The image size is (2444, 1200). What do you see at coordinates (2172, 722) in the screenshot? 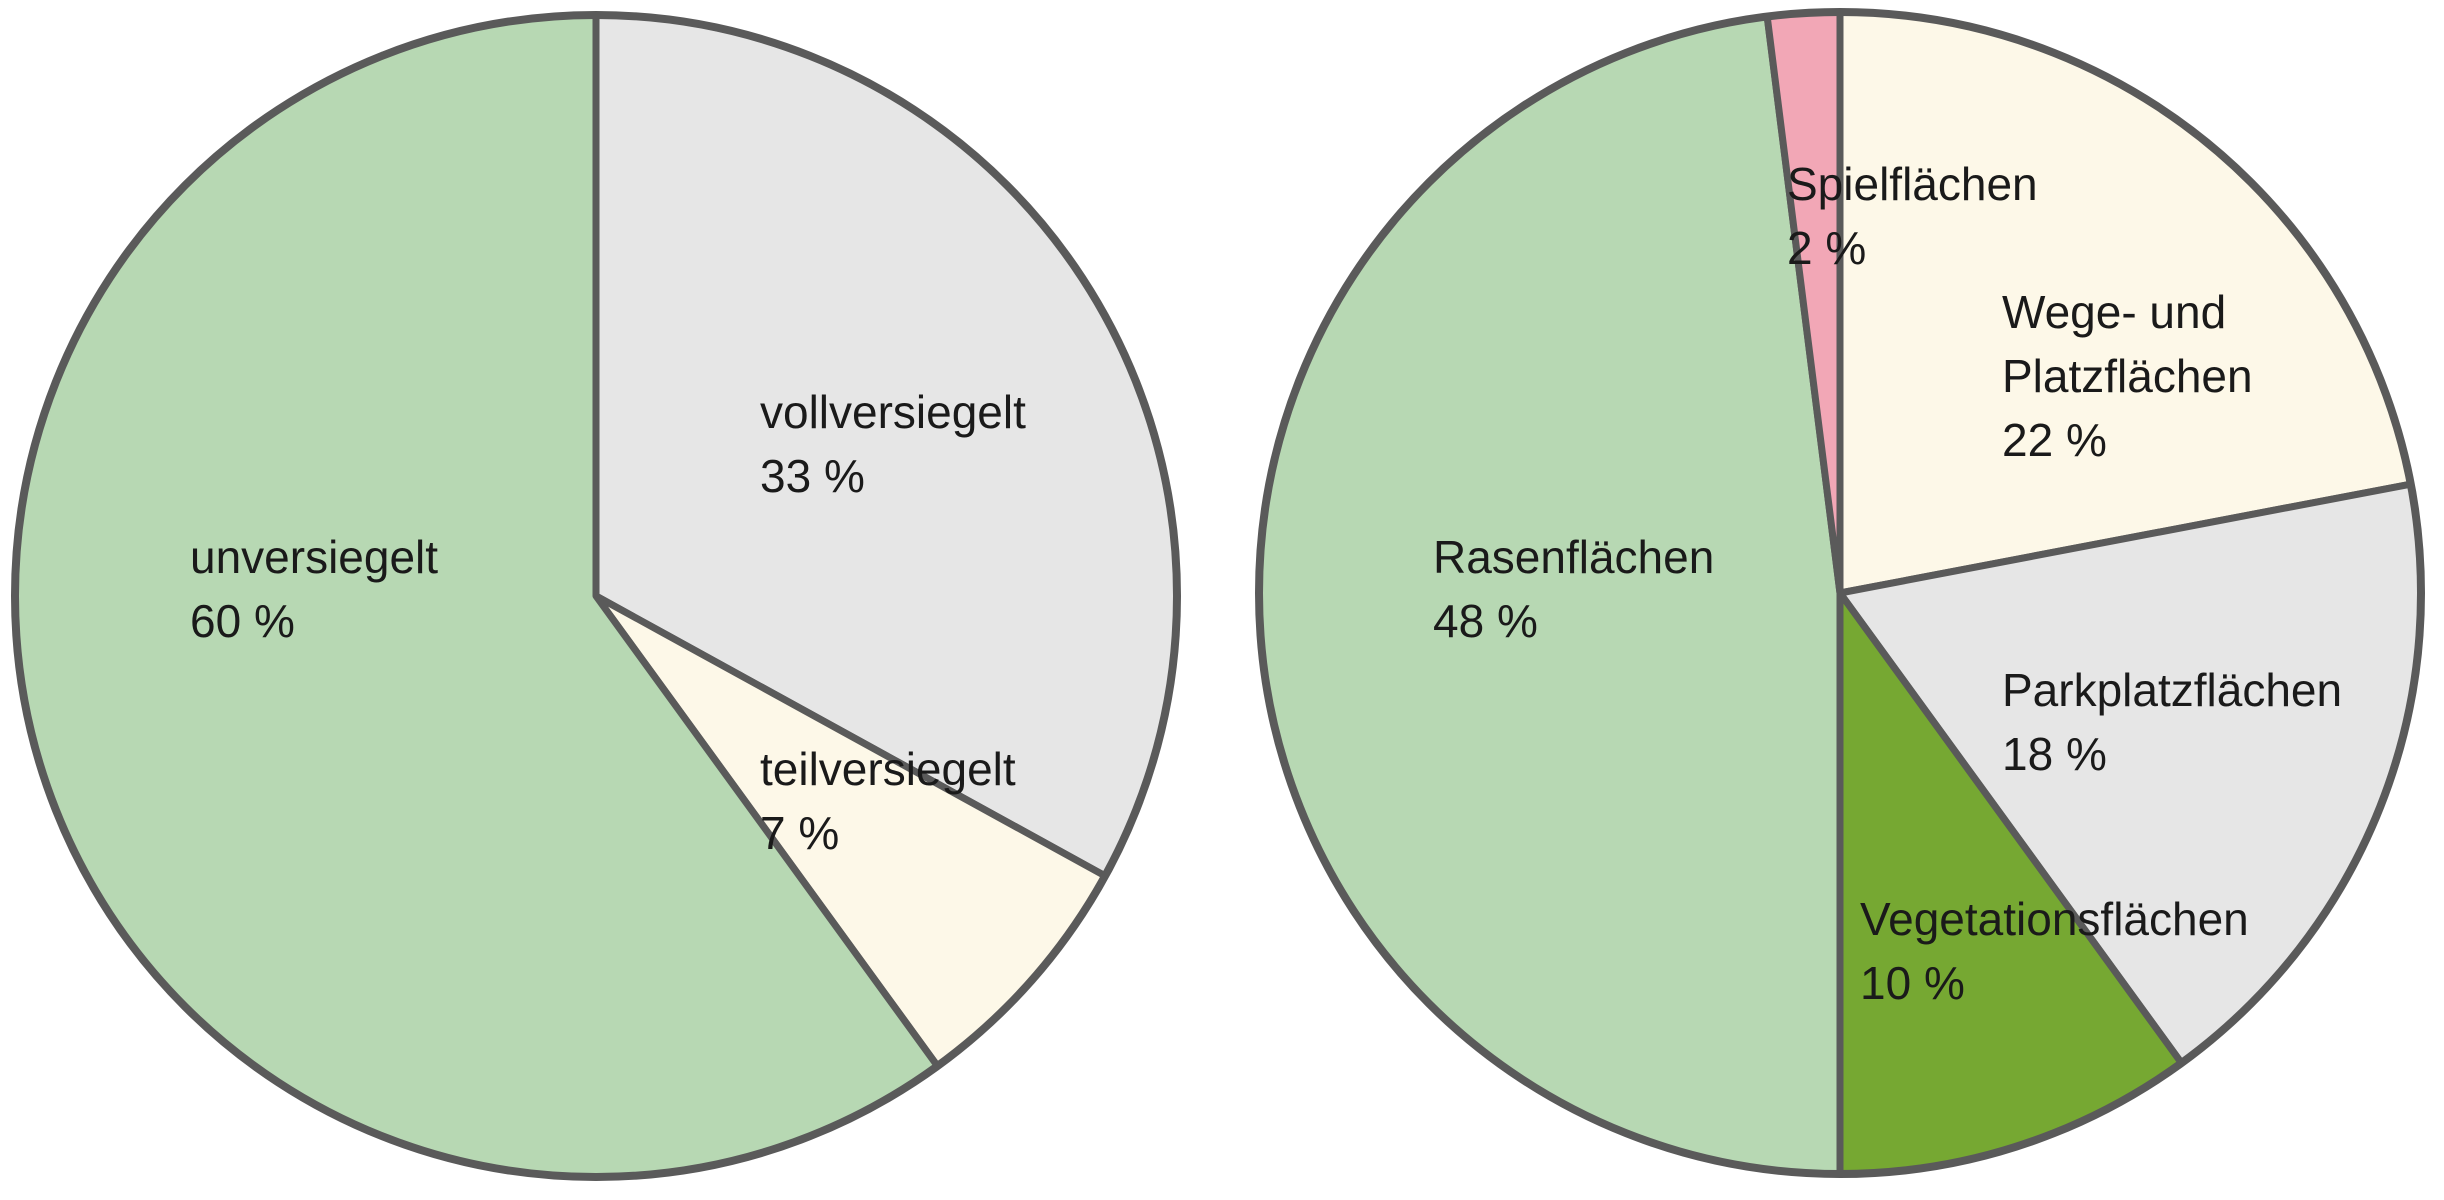
I see `slice-label-parkplatzflaechen: Parkplatzflächen 18 %` at bounding box center [2172, 722].